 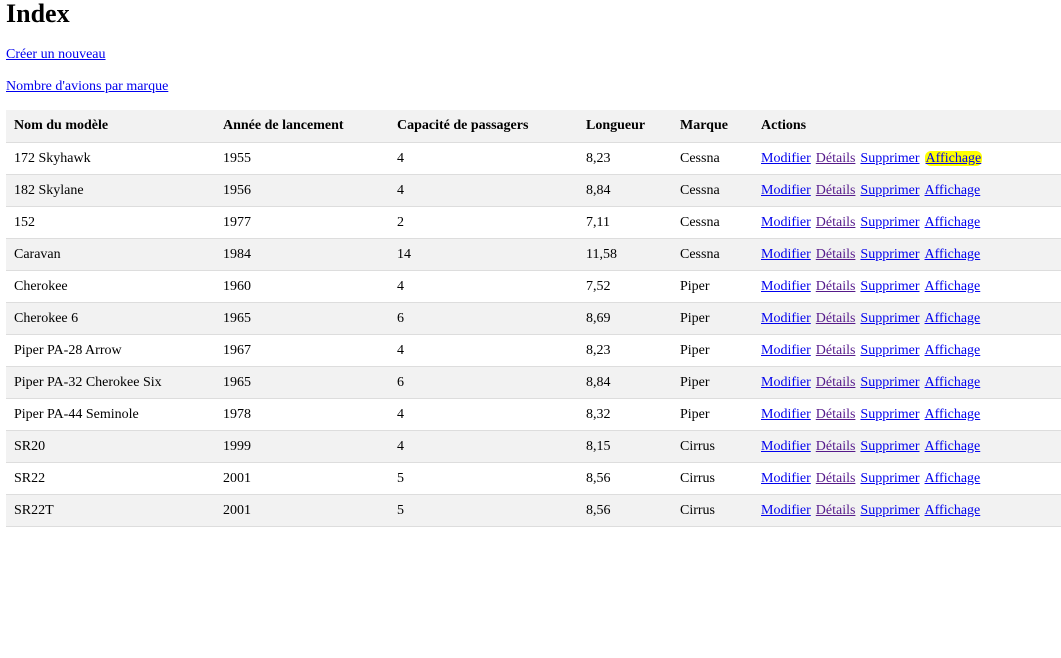 What do you see at coordinates (302, 126) in the screenshot?
I see `header-year: Année de lancement` at bounding box center [302, 126].